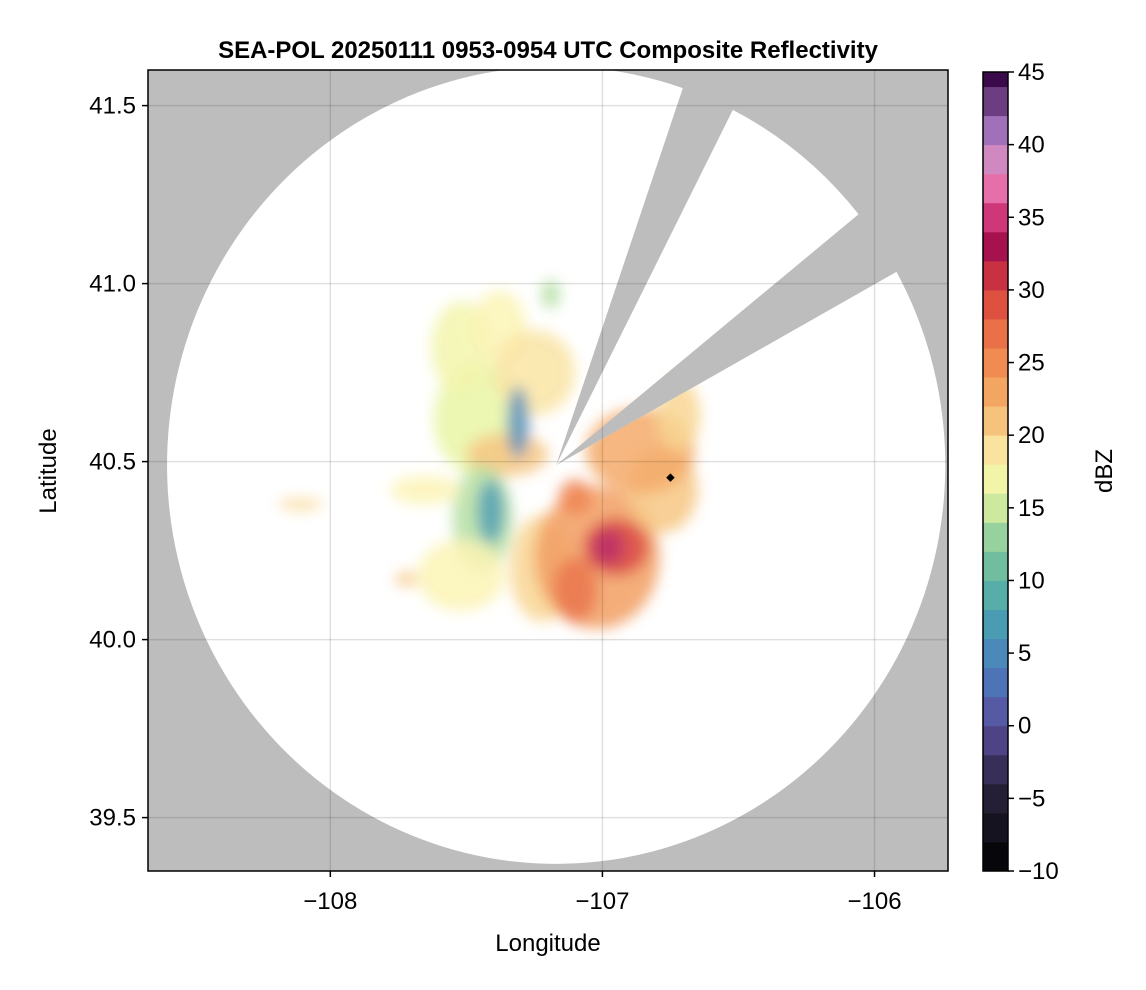  Describe the element at coordinates (1024, 653) in the screenshot. I see `colorbar-tick-label: 5` at that location.